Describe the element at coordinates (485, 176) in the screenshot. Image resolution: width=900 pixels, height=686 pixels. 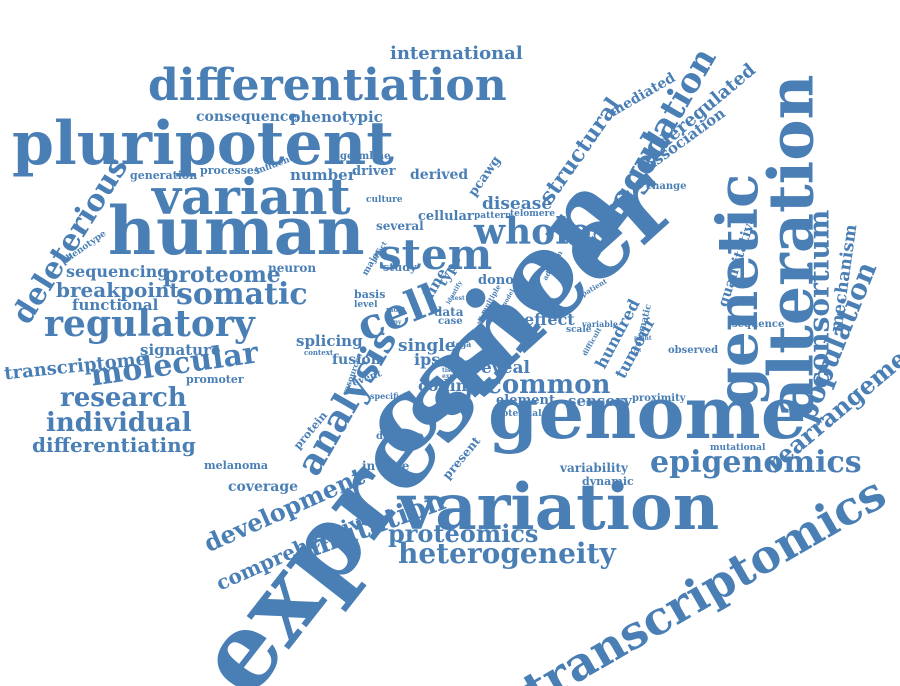
I see `word-pcawg: pcawg` at that location.